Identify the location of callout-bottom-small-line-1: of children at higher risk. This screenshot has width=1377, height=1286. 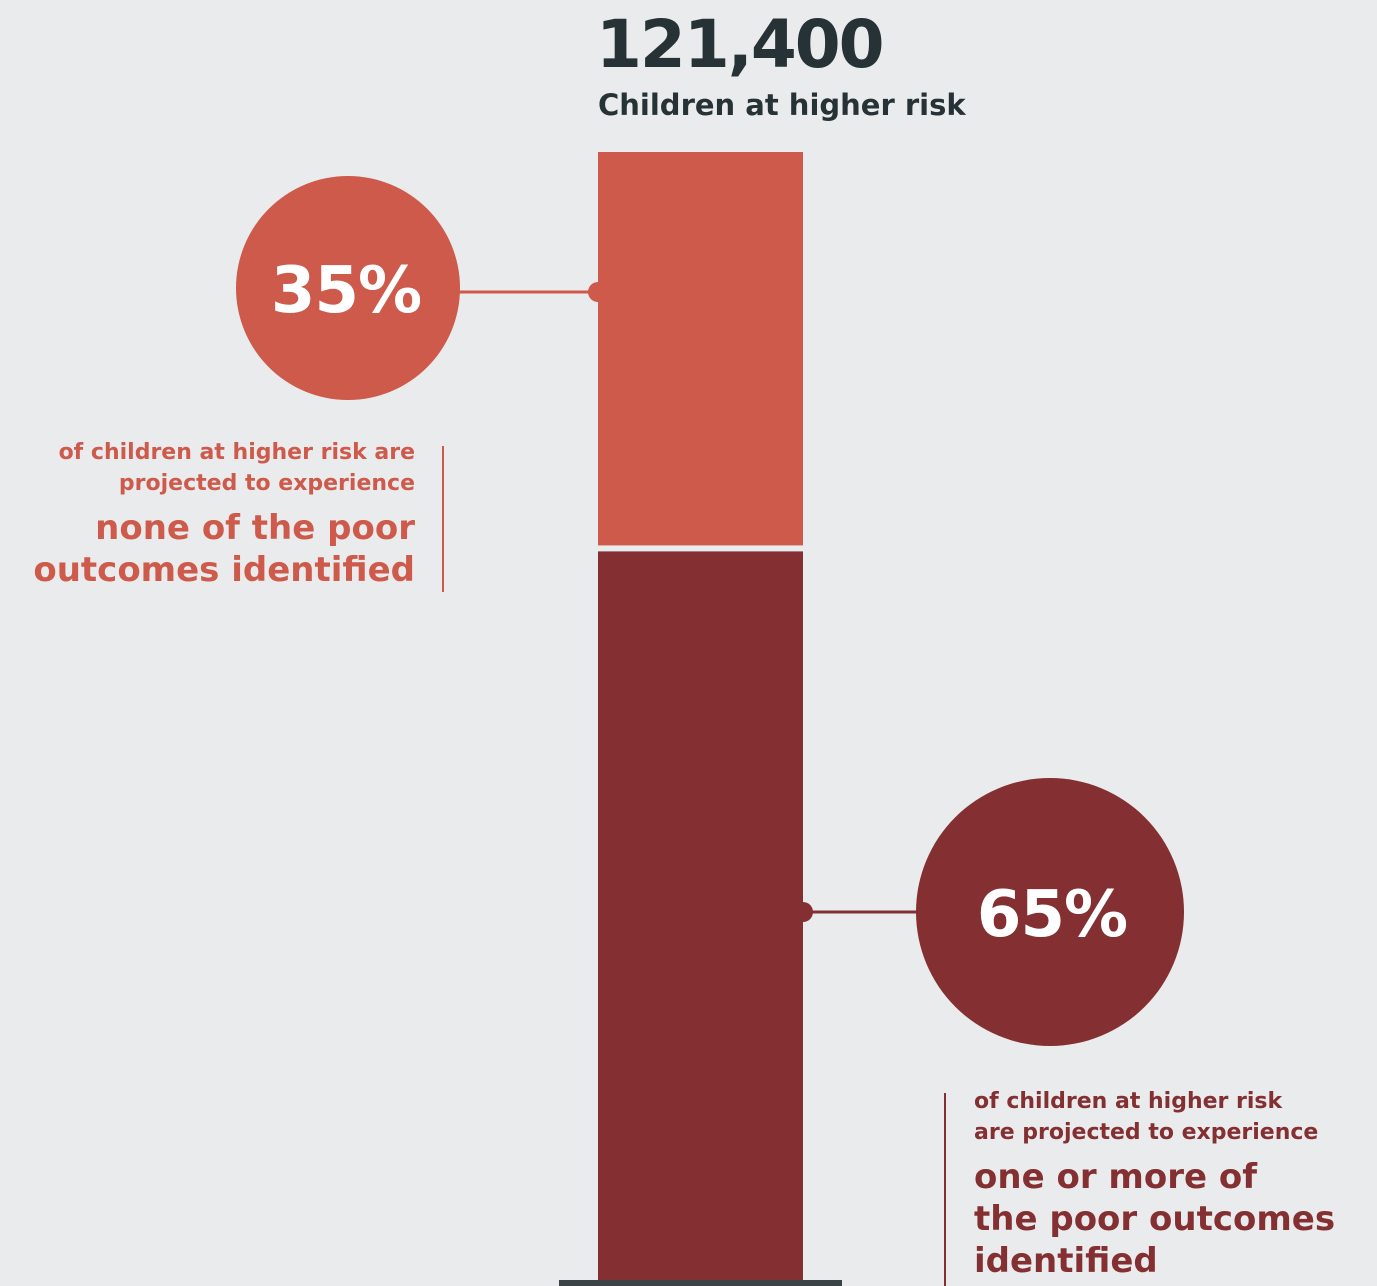
(1128, 1101).